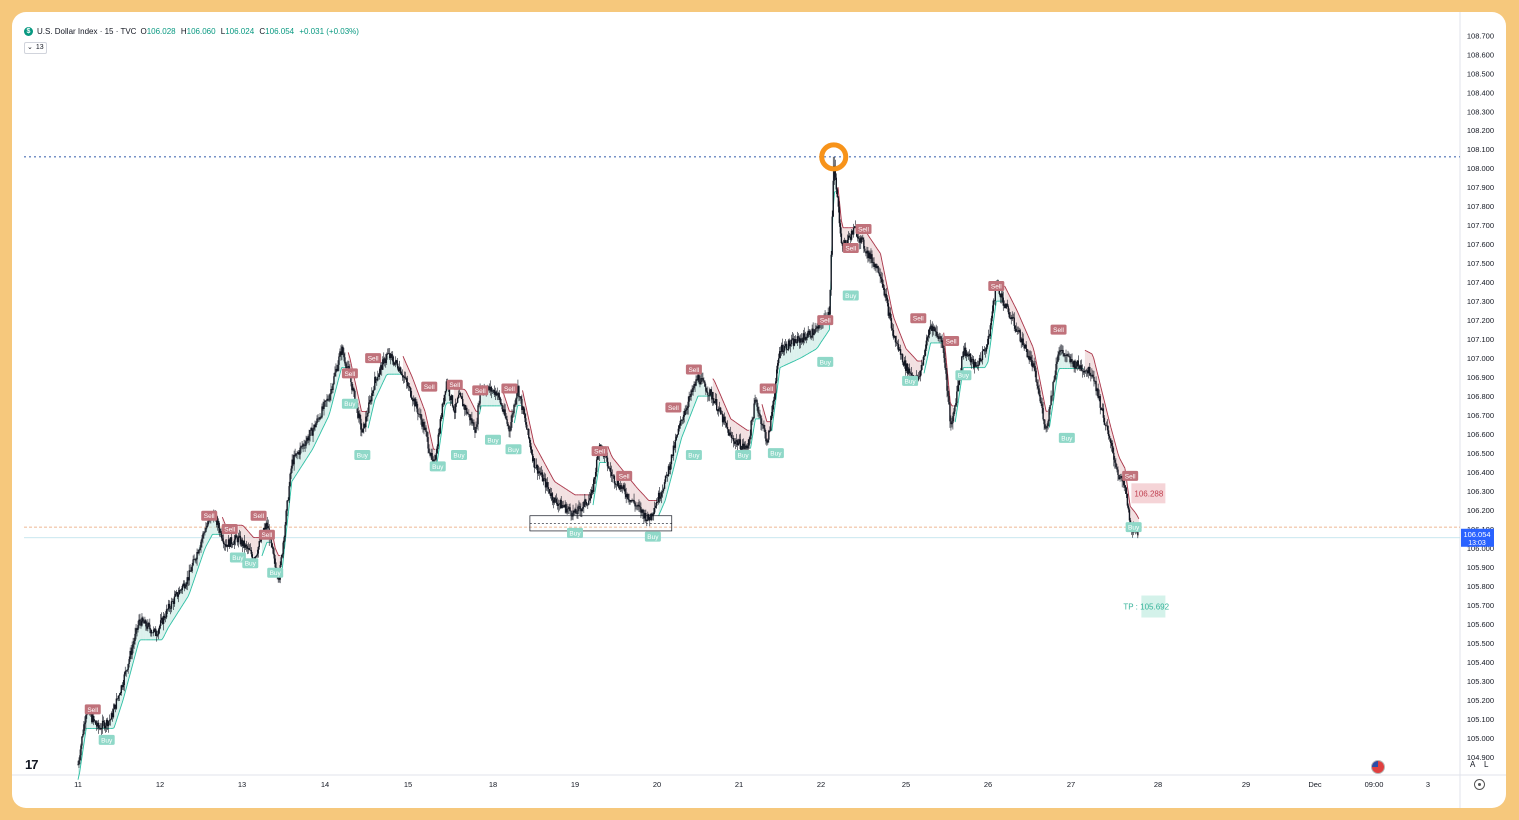  What do you see at coordinates (1378, 767) in the screenshot?
I see `us-flag-icon` at bounding box center [1378, 767].